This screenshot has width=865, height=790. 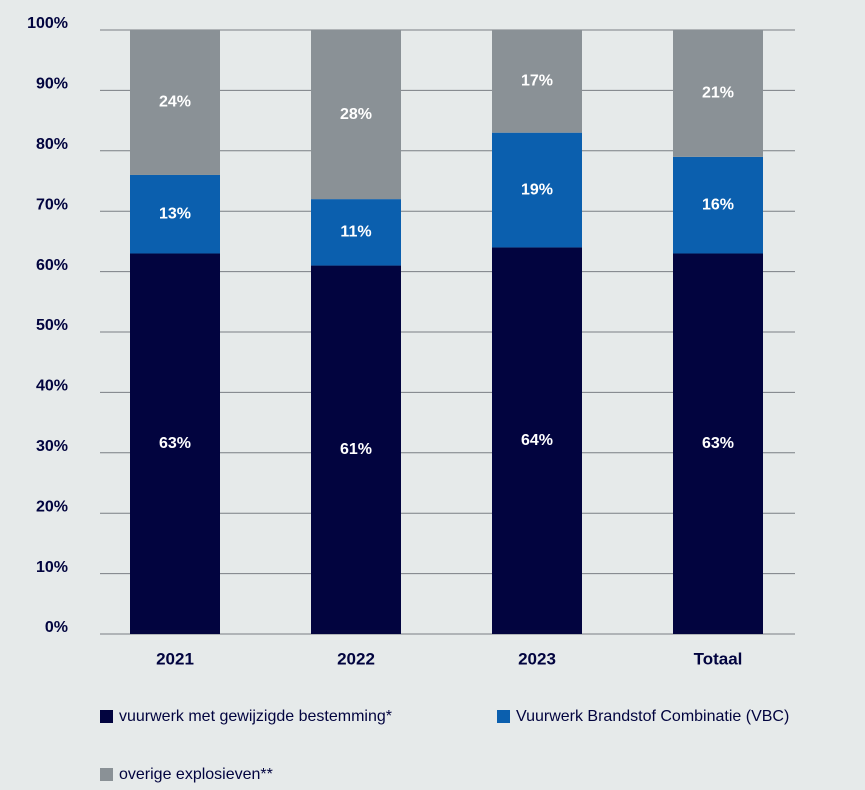 I want to click on legend-label: vuurwerk met gewijzigde bestemming*, so click(x=255, y=716).